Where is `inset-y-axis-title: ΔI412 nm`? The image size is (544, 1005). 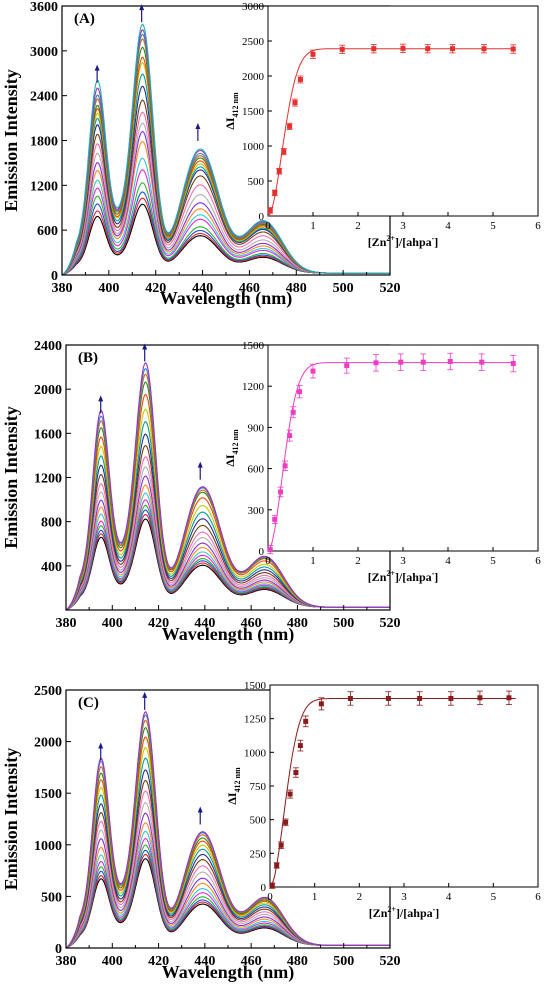 inset-y-axis-title: ΔI412 nm is located at coordinates (231, 111).